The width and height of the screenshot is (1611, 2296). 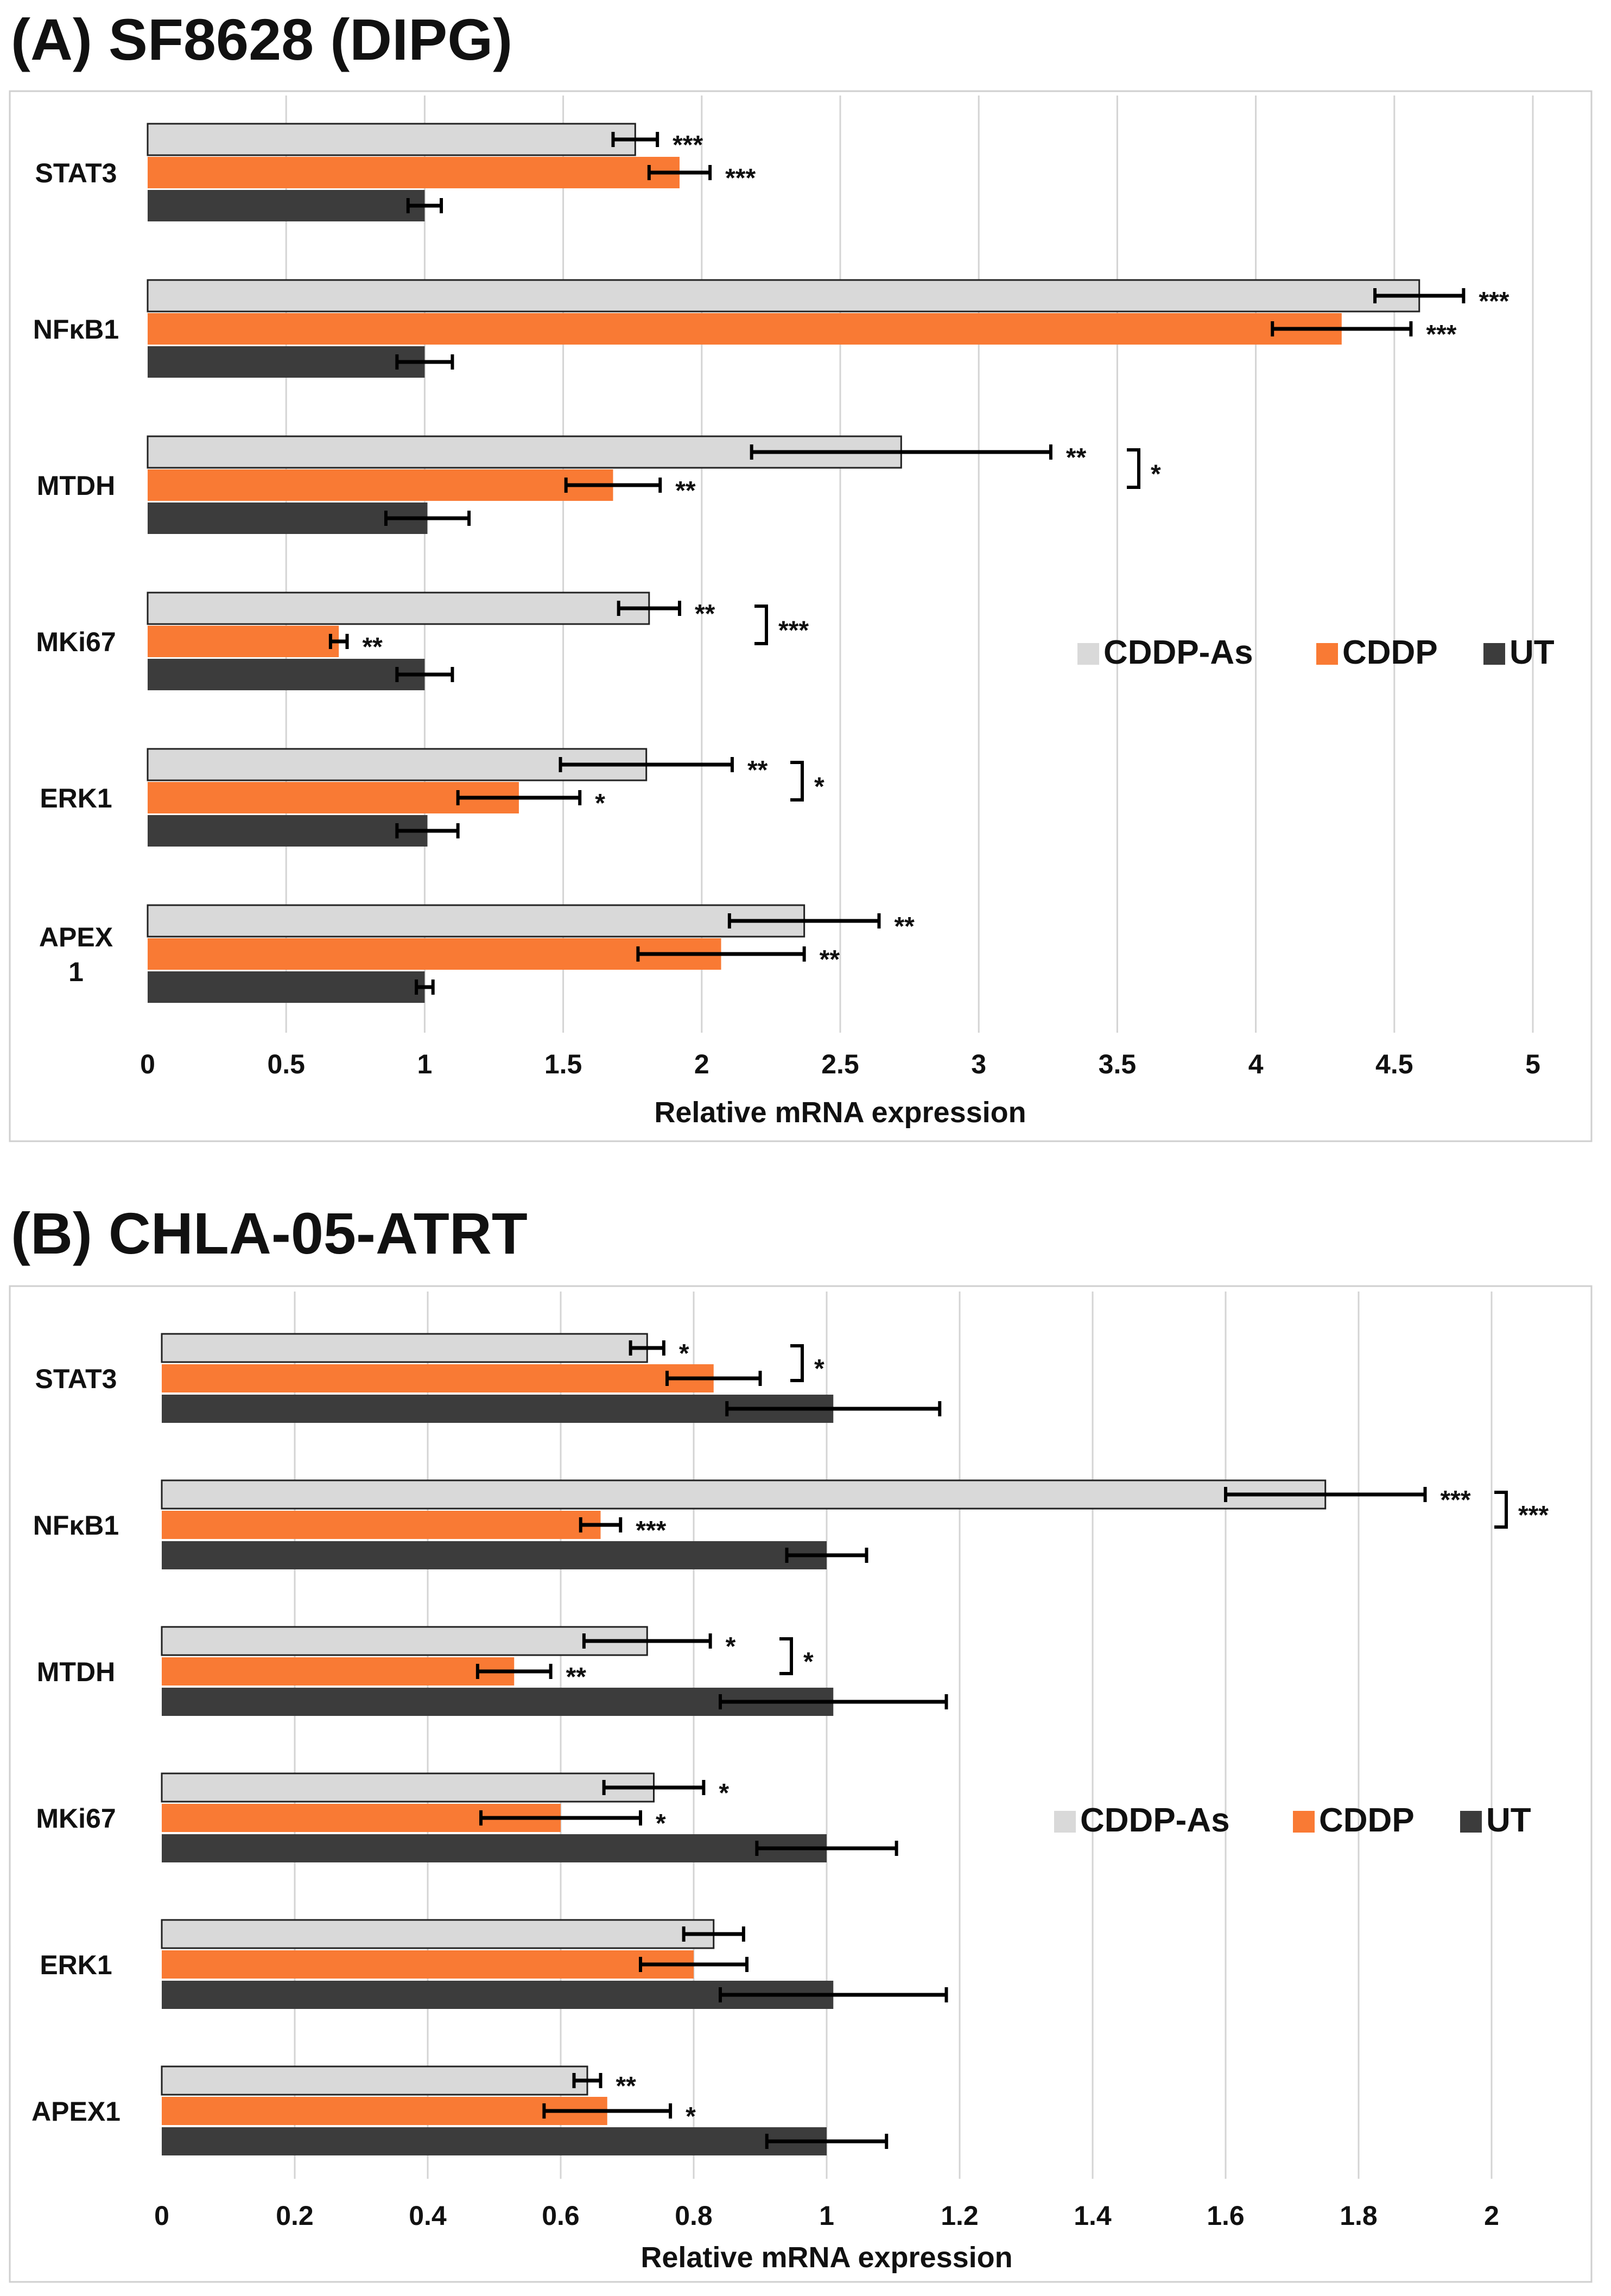 I want to click on x-tick-label: 1.2, so click(x=960, y=2215).